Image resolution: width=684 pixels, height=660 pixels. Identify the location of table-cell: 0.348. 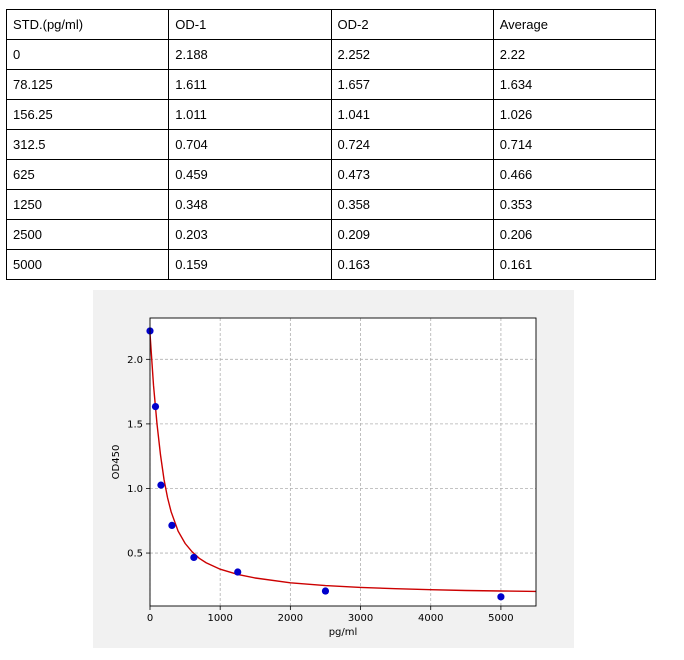
(250, 204).